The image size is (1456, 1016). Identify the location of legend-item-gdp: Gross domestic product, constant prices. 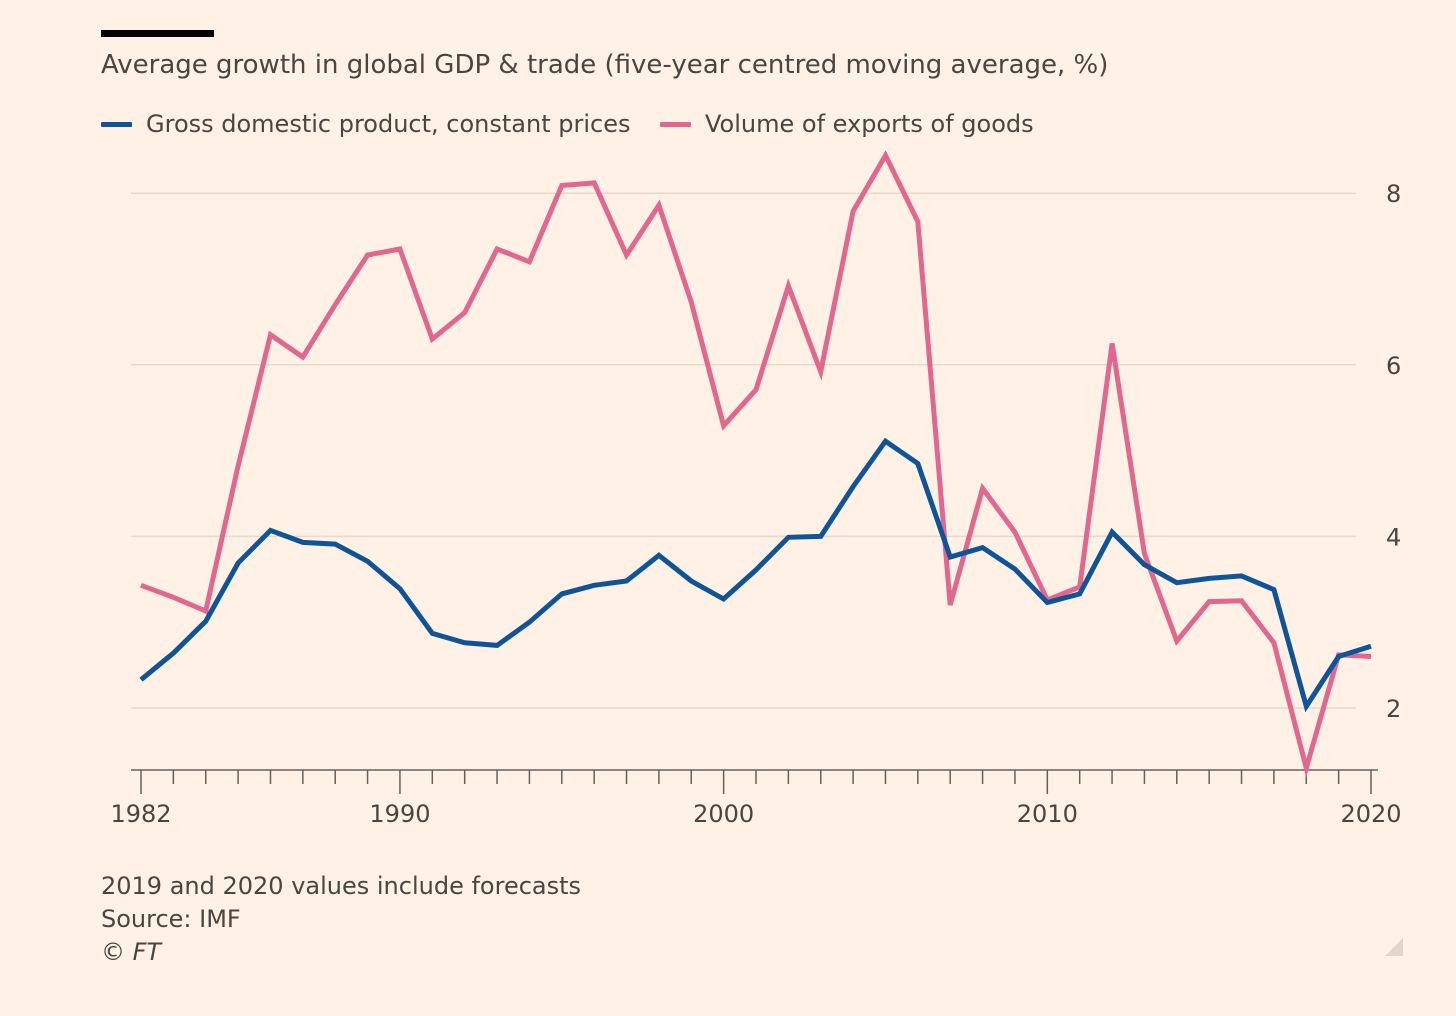
(366, 124).